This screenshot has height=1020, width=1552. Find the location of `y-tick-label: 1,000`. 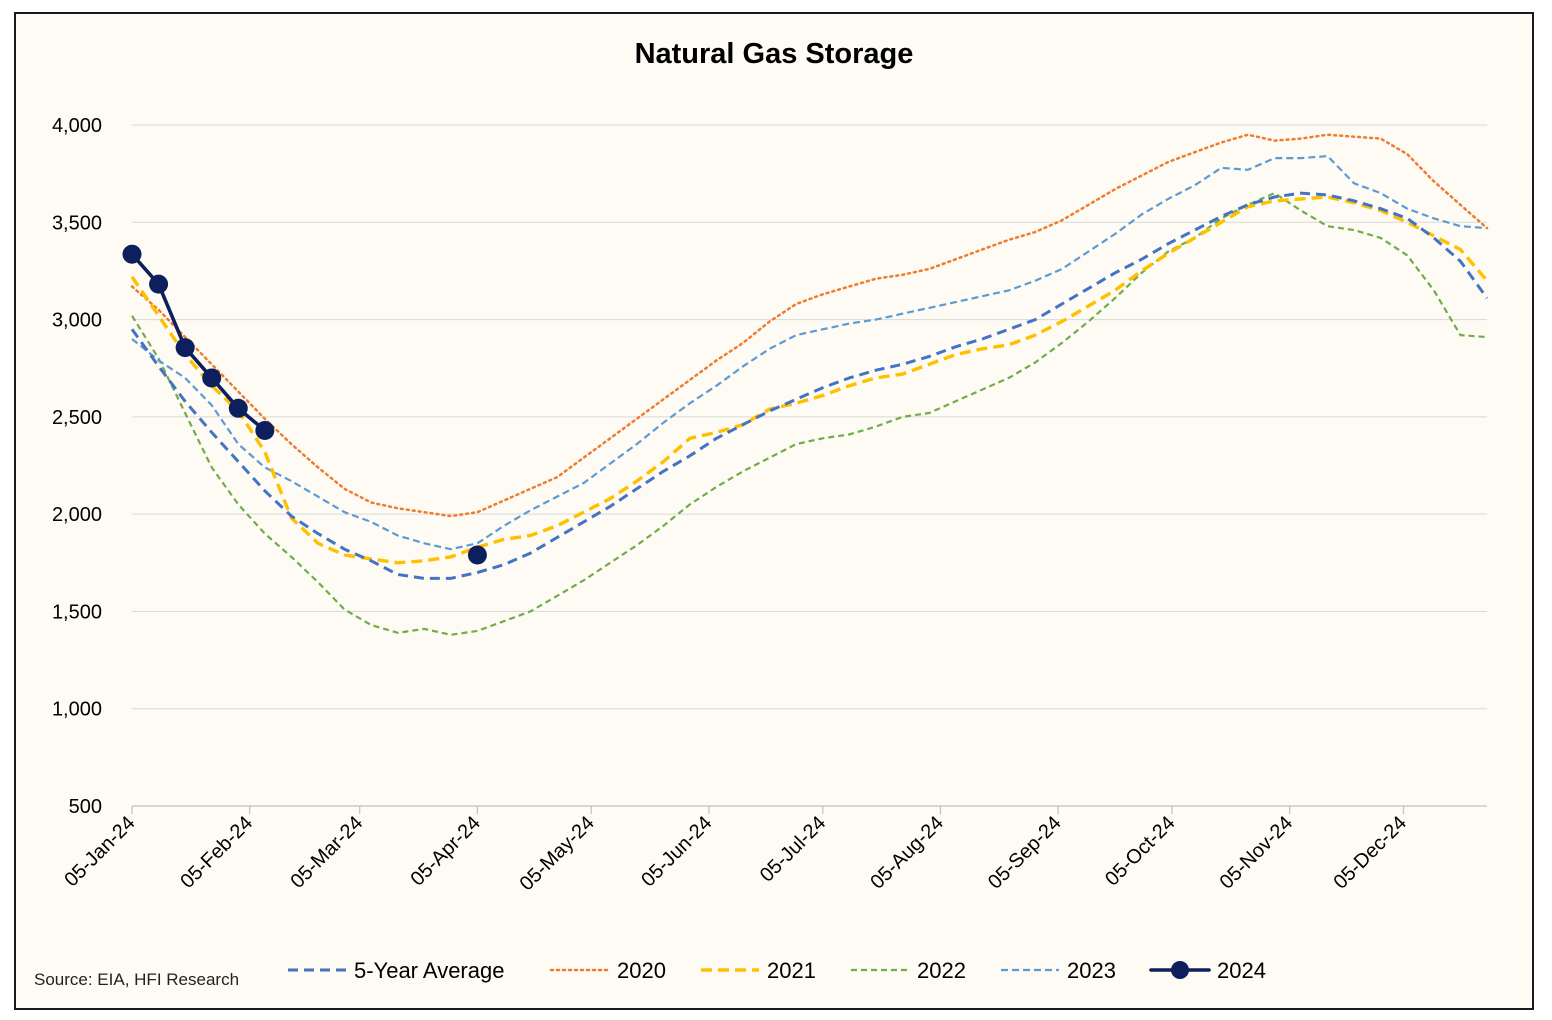

y-tick-label: 1,000 is located at coordinates (77, 710).